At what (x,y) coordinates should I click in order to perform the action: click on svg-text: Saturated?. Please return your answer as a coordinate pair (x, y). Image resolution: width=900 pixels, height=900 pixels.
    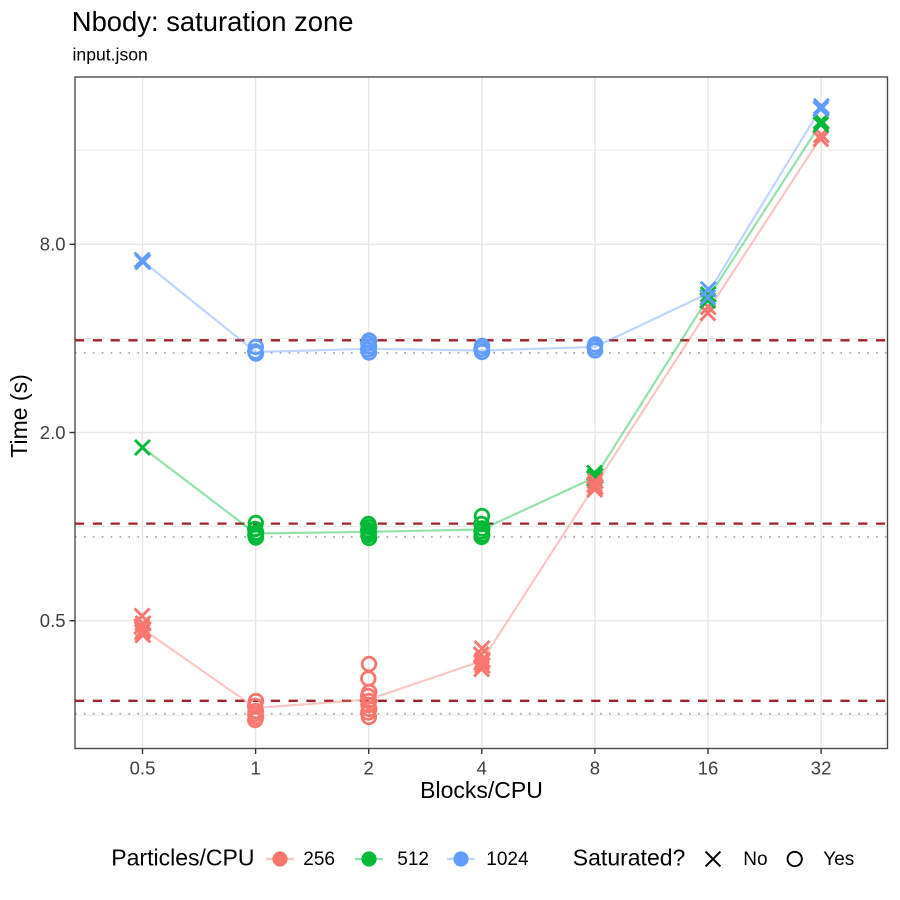
    Looking at the image, I should click on (629, 858).